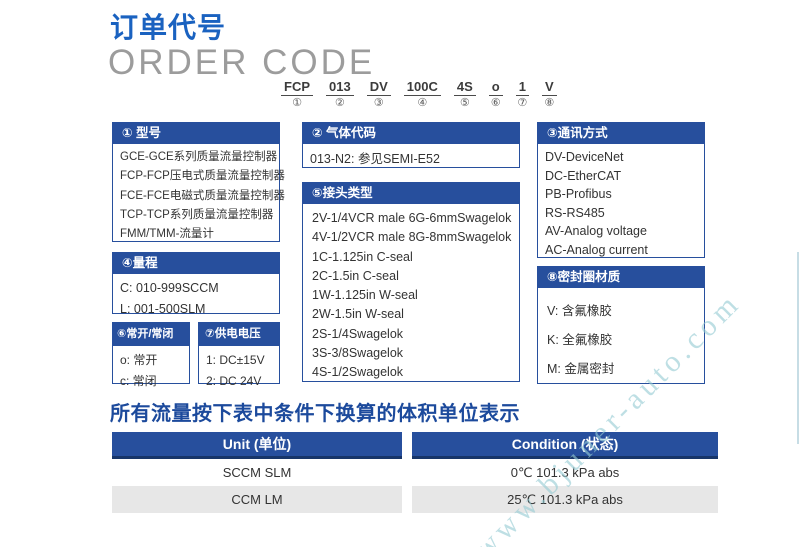 Image resolution: width=800 pixels, height=547 pixels. I want to click on model-option: GCE-GCE系列质量流量控制器, so click(199, 157).